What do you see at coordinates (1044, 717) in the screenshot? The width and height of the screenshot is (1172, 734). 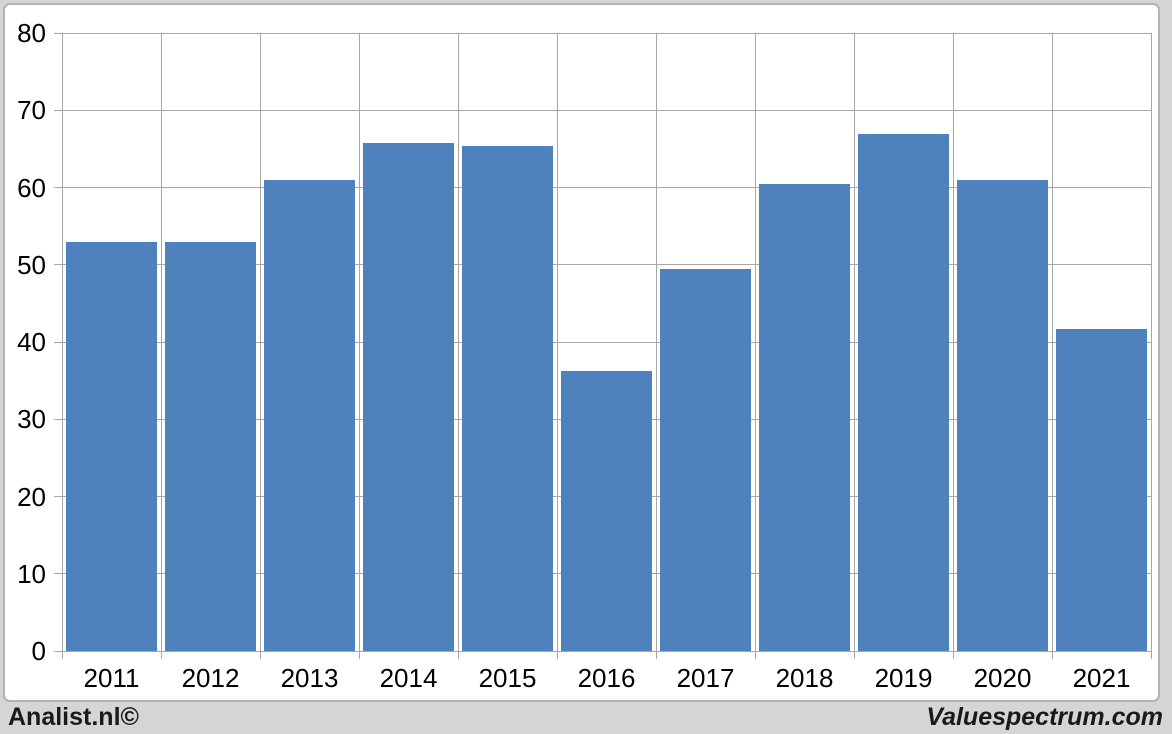 I see `branding-valuespectrum: Valuespectrum.com` at bounding box center [1044, 717].